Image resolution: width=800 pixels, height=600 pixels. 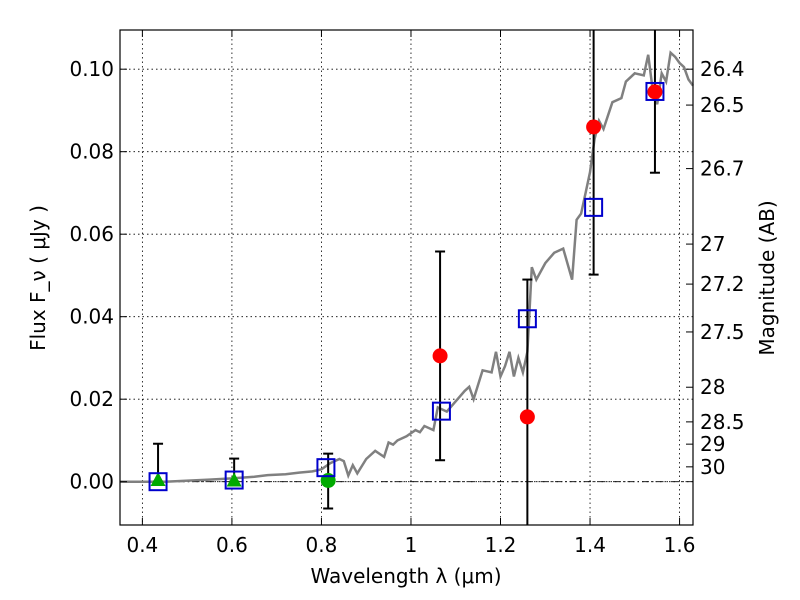 What do you see at coordinates (38, 278) in the screenshot?
I see `y-axis-label: Flux F_ν ( μJy )` at bounding box center [38, 278].